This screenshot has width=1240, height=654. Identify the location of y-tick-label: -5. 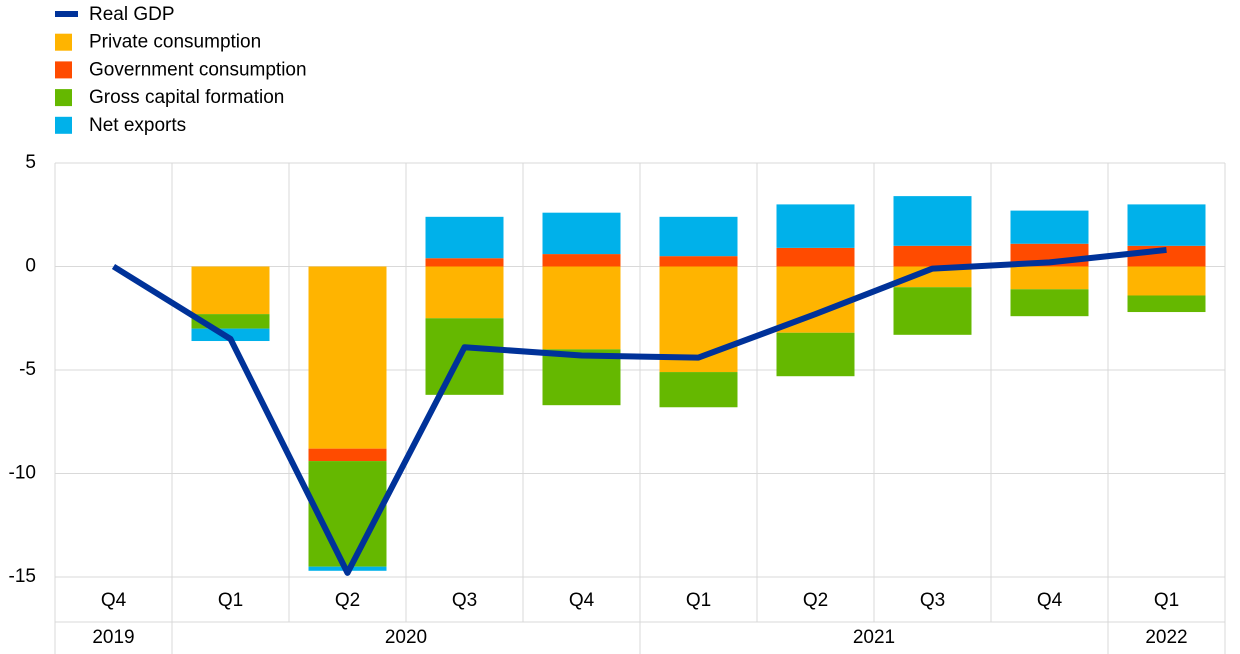
(27, 369).